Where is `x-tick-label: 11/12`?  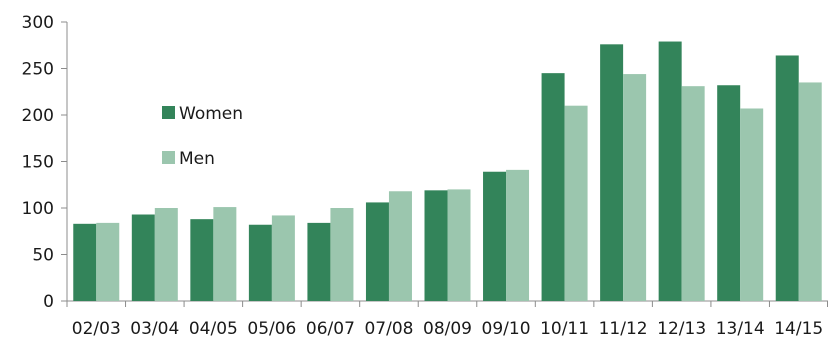 x-tick-label: 11/12 is located at coordinates (623, 328).